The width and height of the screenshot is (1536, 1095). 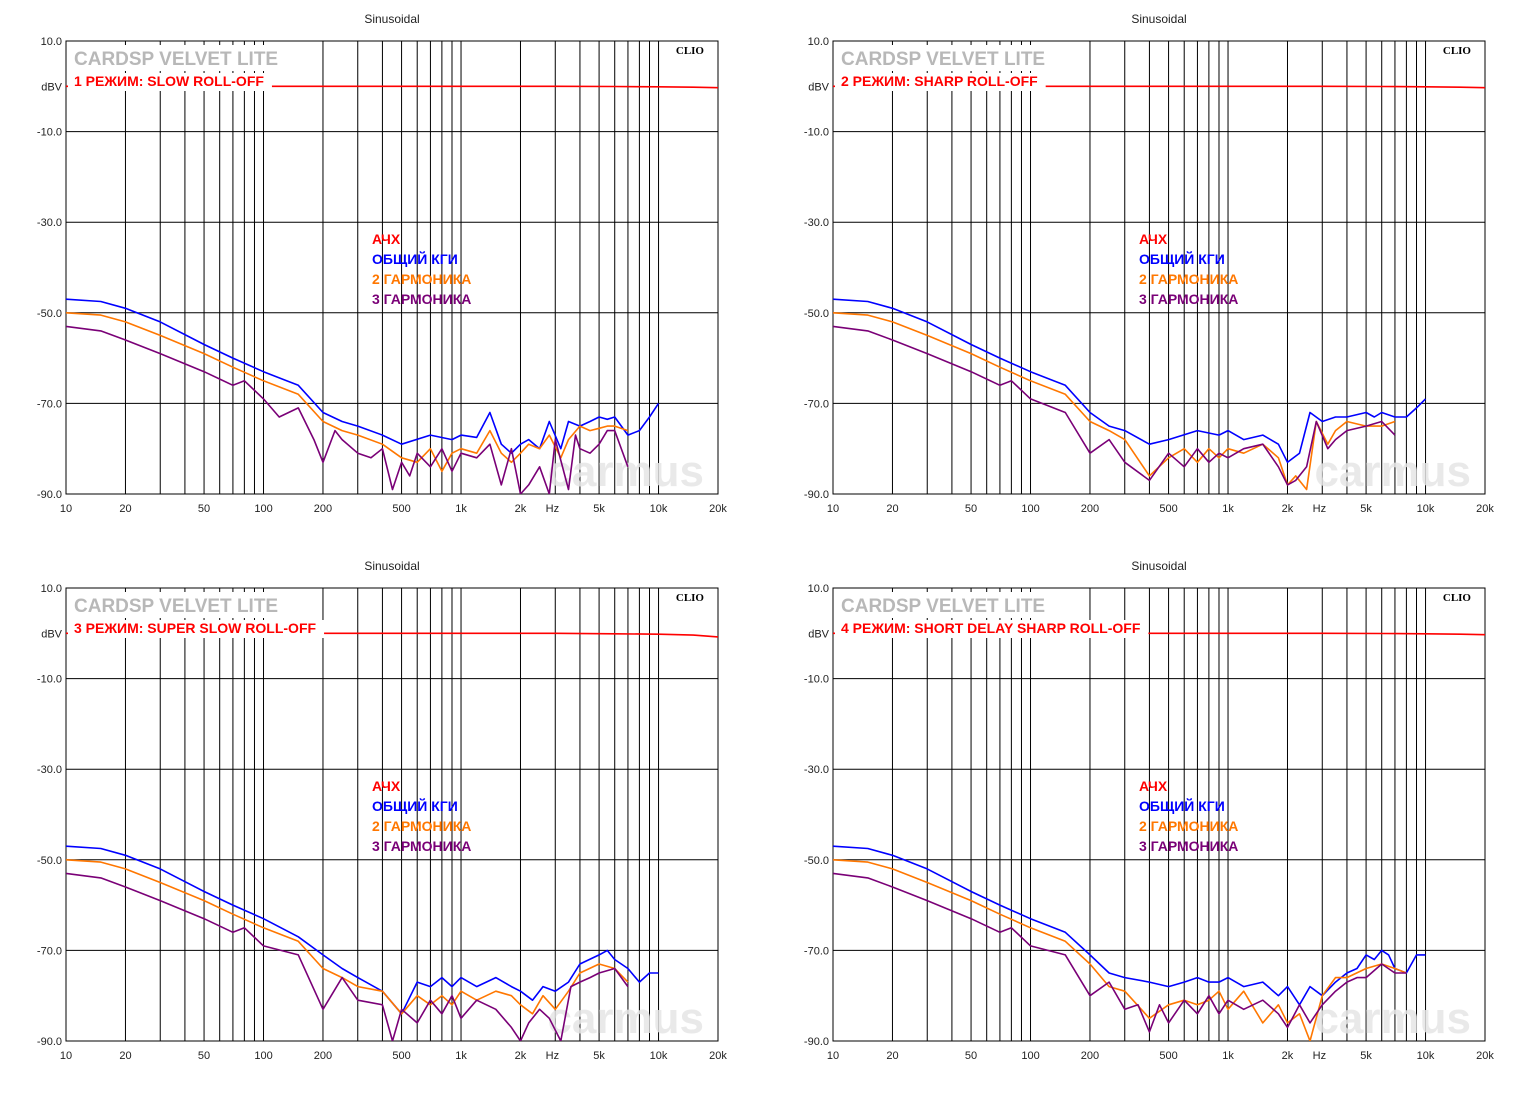 I want to click on mode-label: 2 РЕЖИМ: SHARP ROLL-OFF, so click(x=939, y=81).